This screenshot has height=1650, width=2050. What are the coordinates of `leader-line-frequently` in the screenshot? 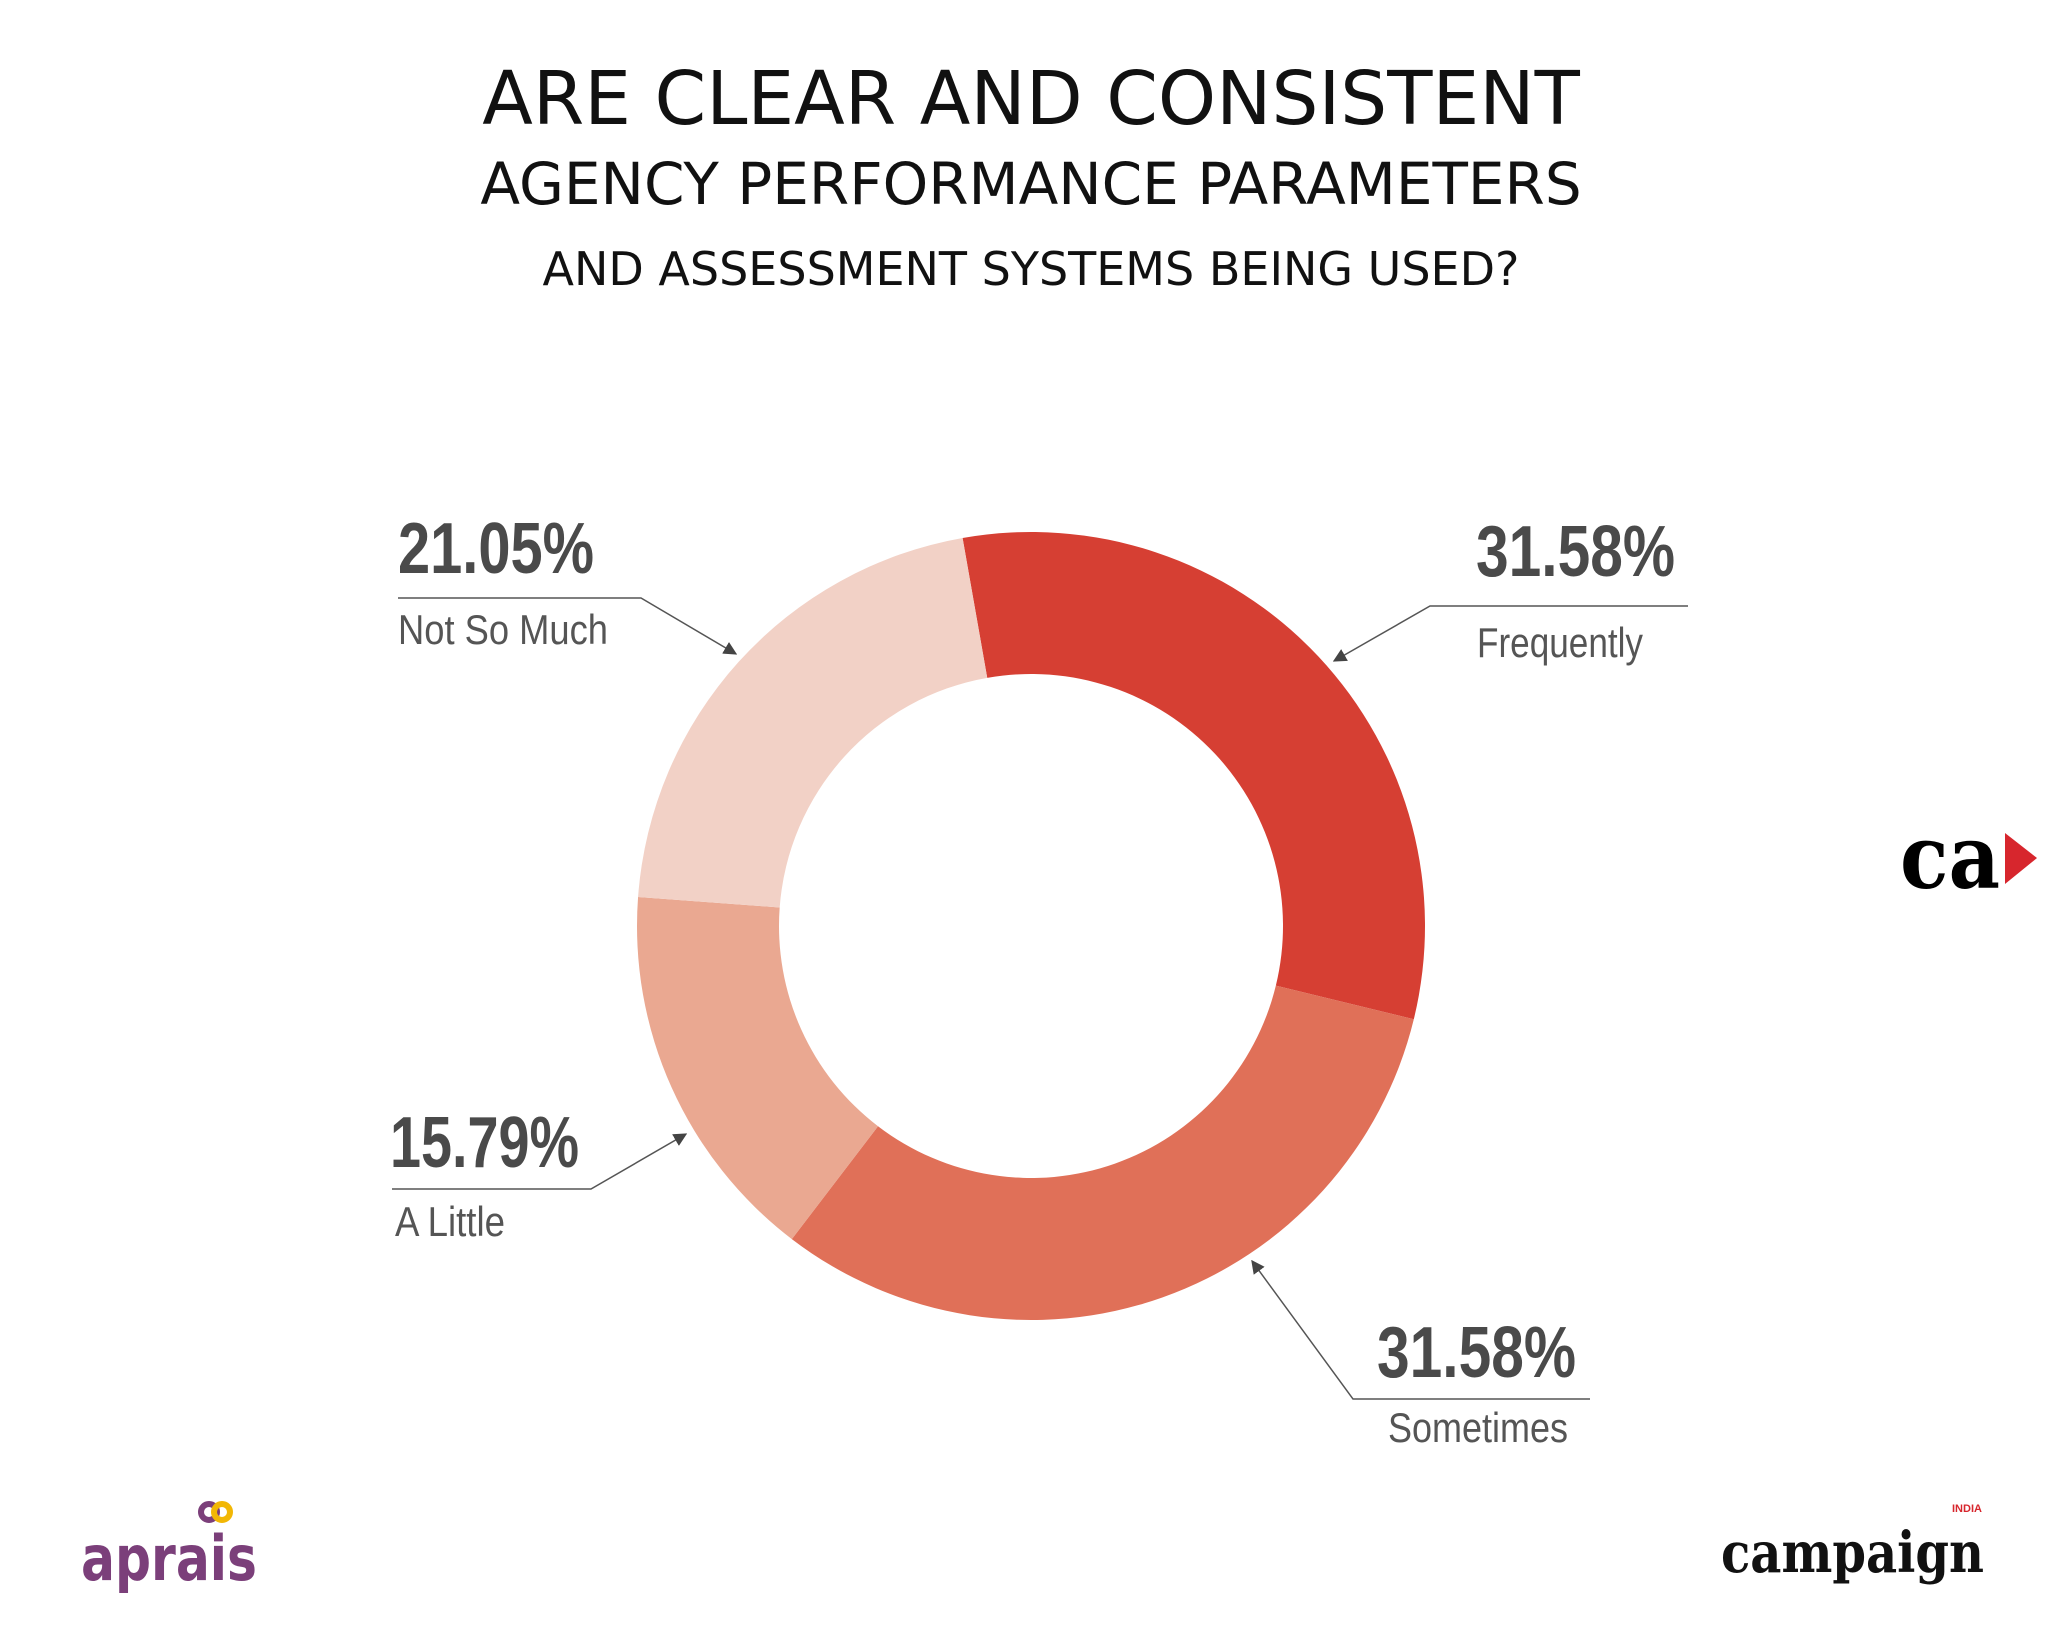 It's located at (1510, 633).